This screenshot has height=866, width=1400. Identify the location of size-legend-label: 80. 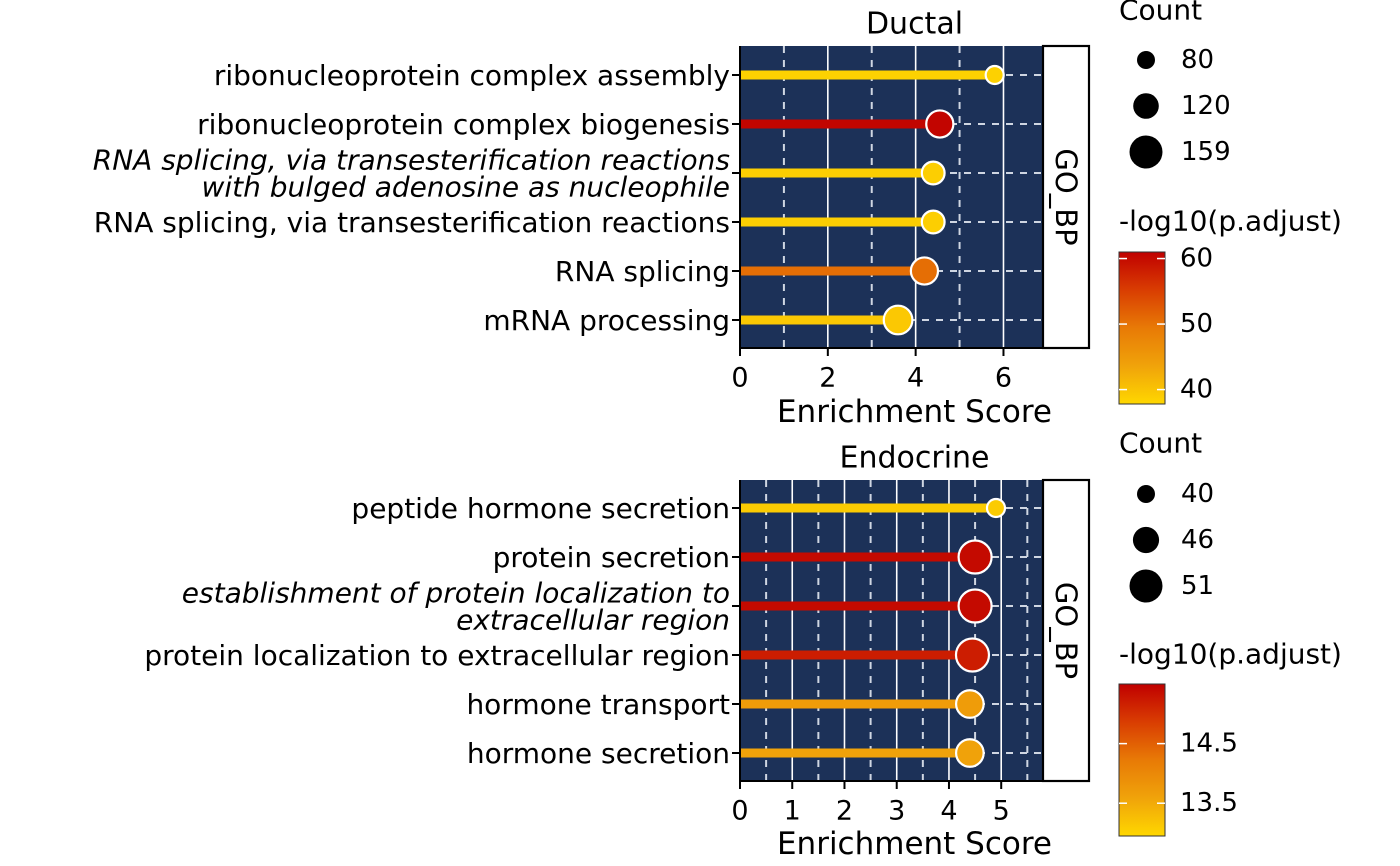
(1197, 60).